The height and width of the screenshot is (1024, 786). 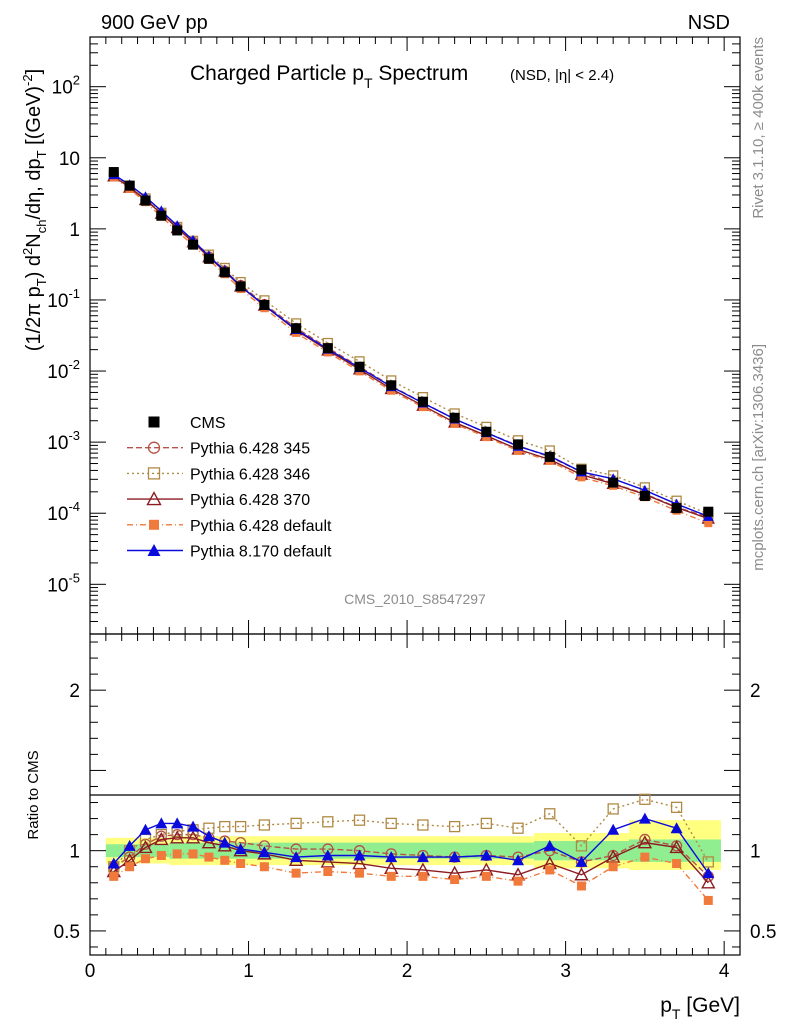 I want to click on ratio-y-tick-label-right: 0.5, so click(x=763, y=932).